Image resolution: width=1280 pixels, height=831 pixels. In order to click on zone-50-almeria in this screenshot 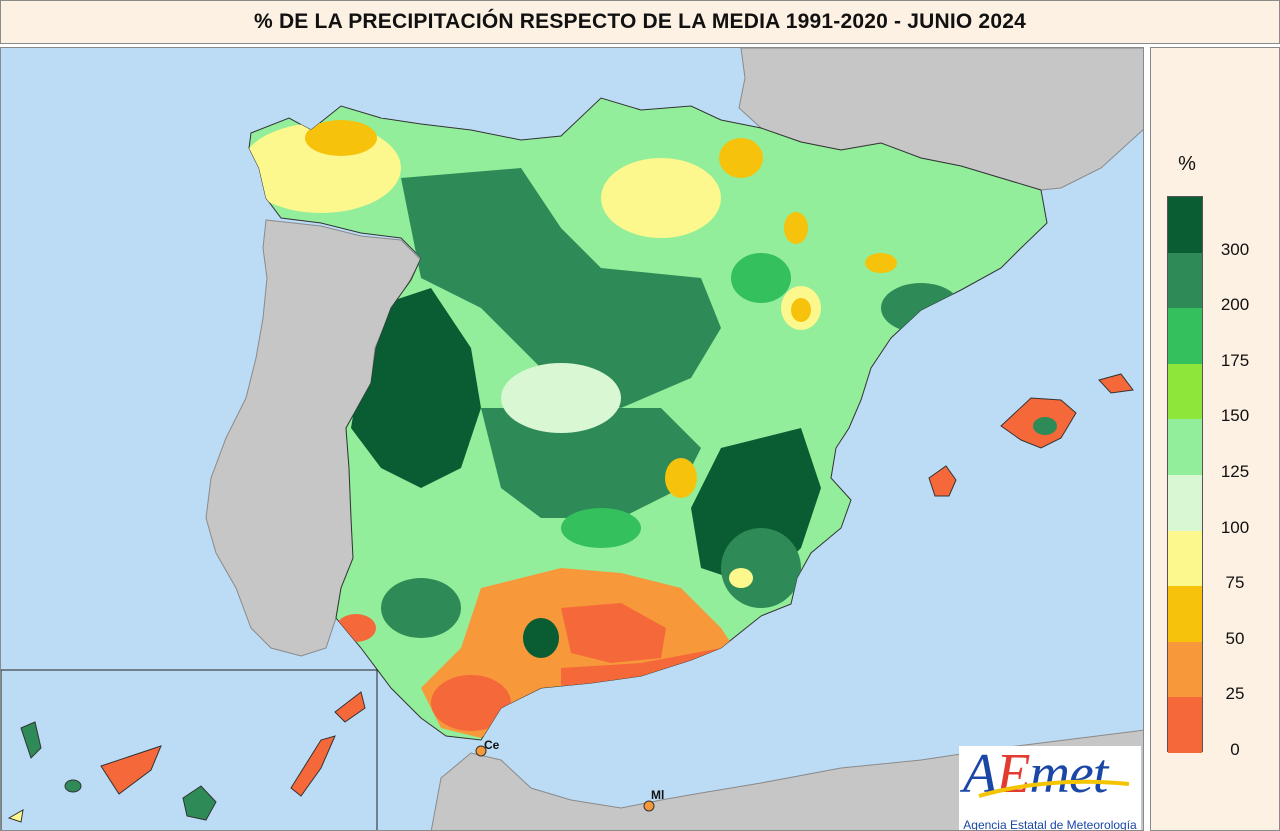, I will do `click(741, 578)`.